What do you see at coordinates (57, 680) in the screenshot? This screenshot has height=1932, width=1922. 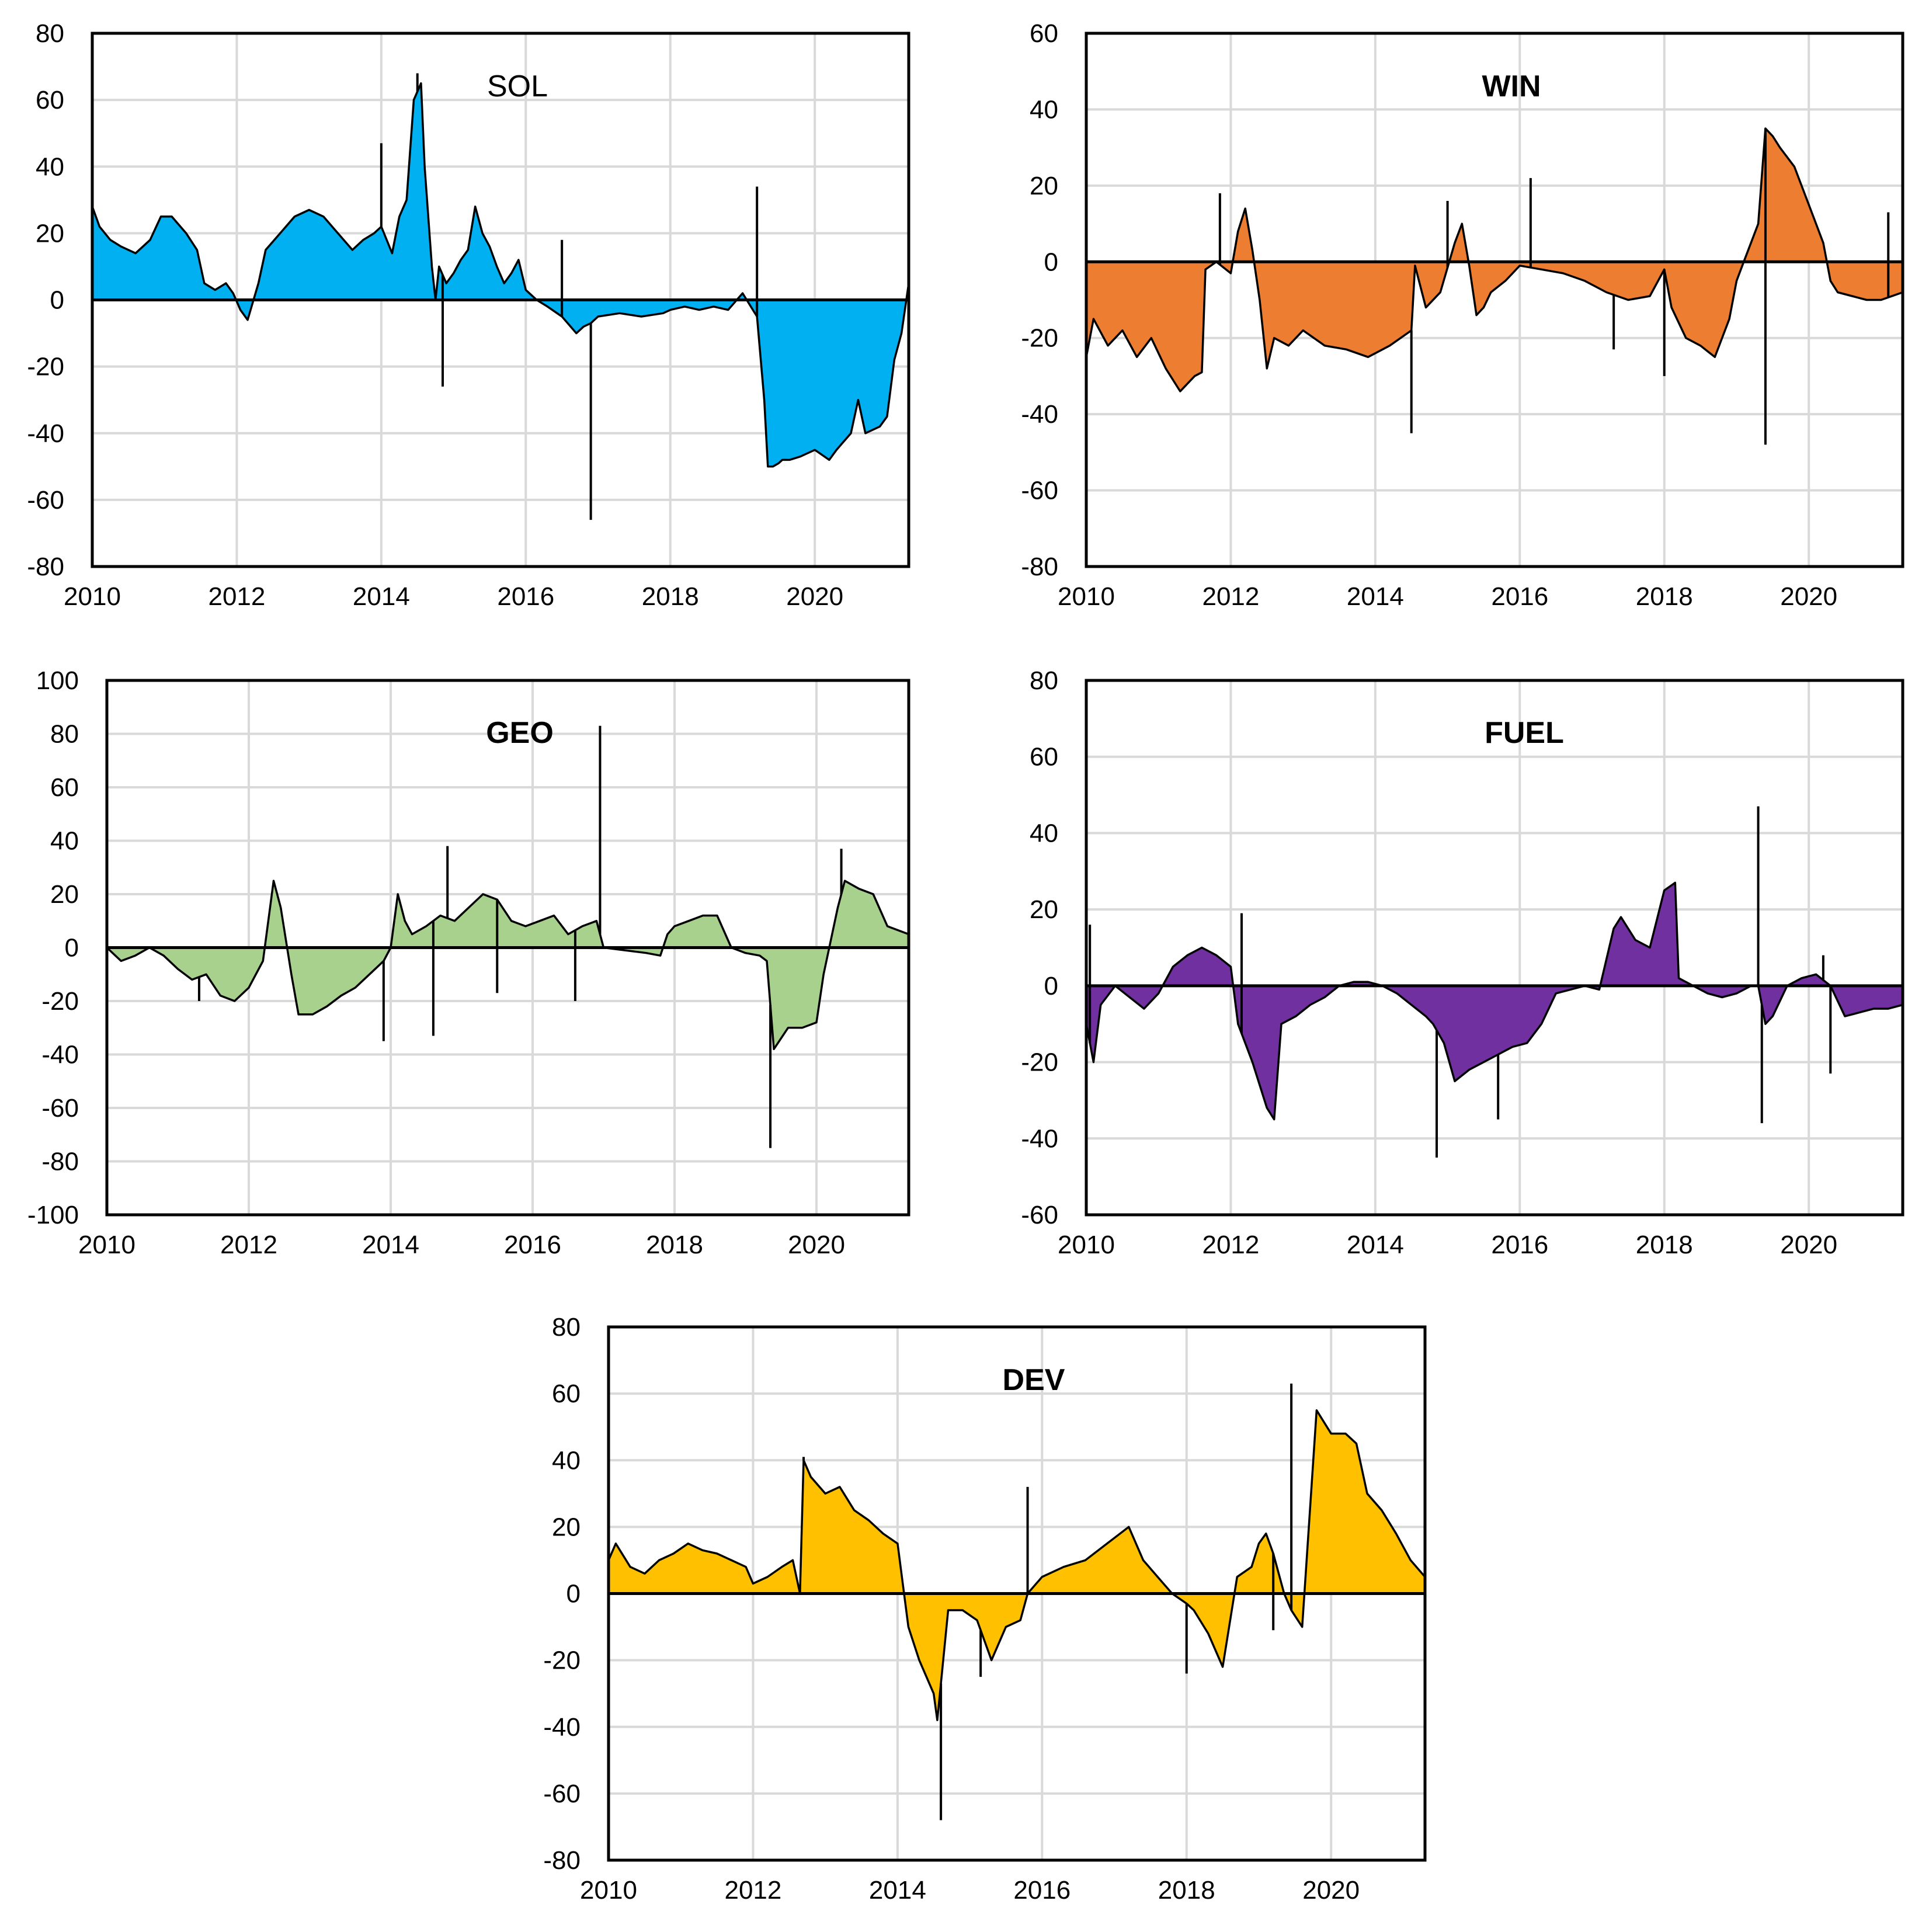 I see `y-tick-label: 100` at bounding box center [57, 680].